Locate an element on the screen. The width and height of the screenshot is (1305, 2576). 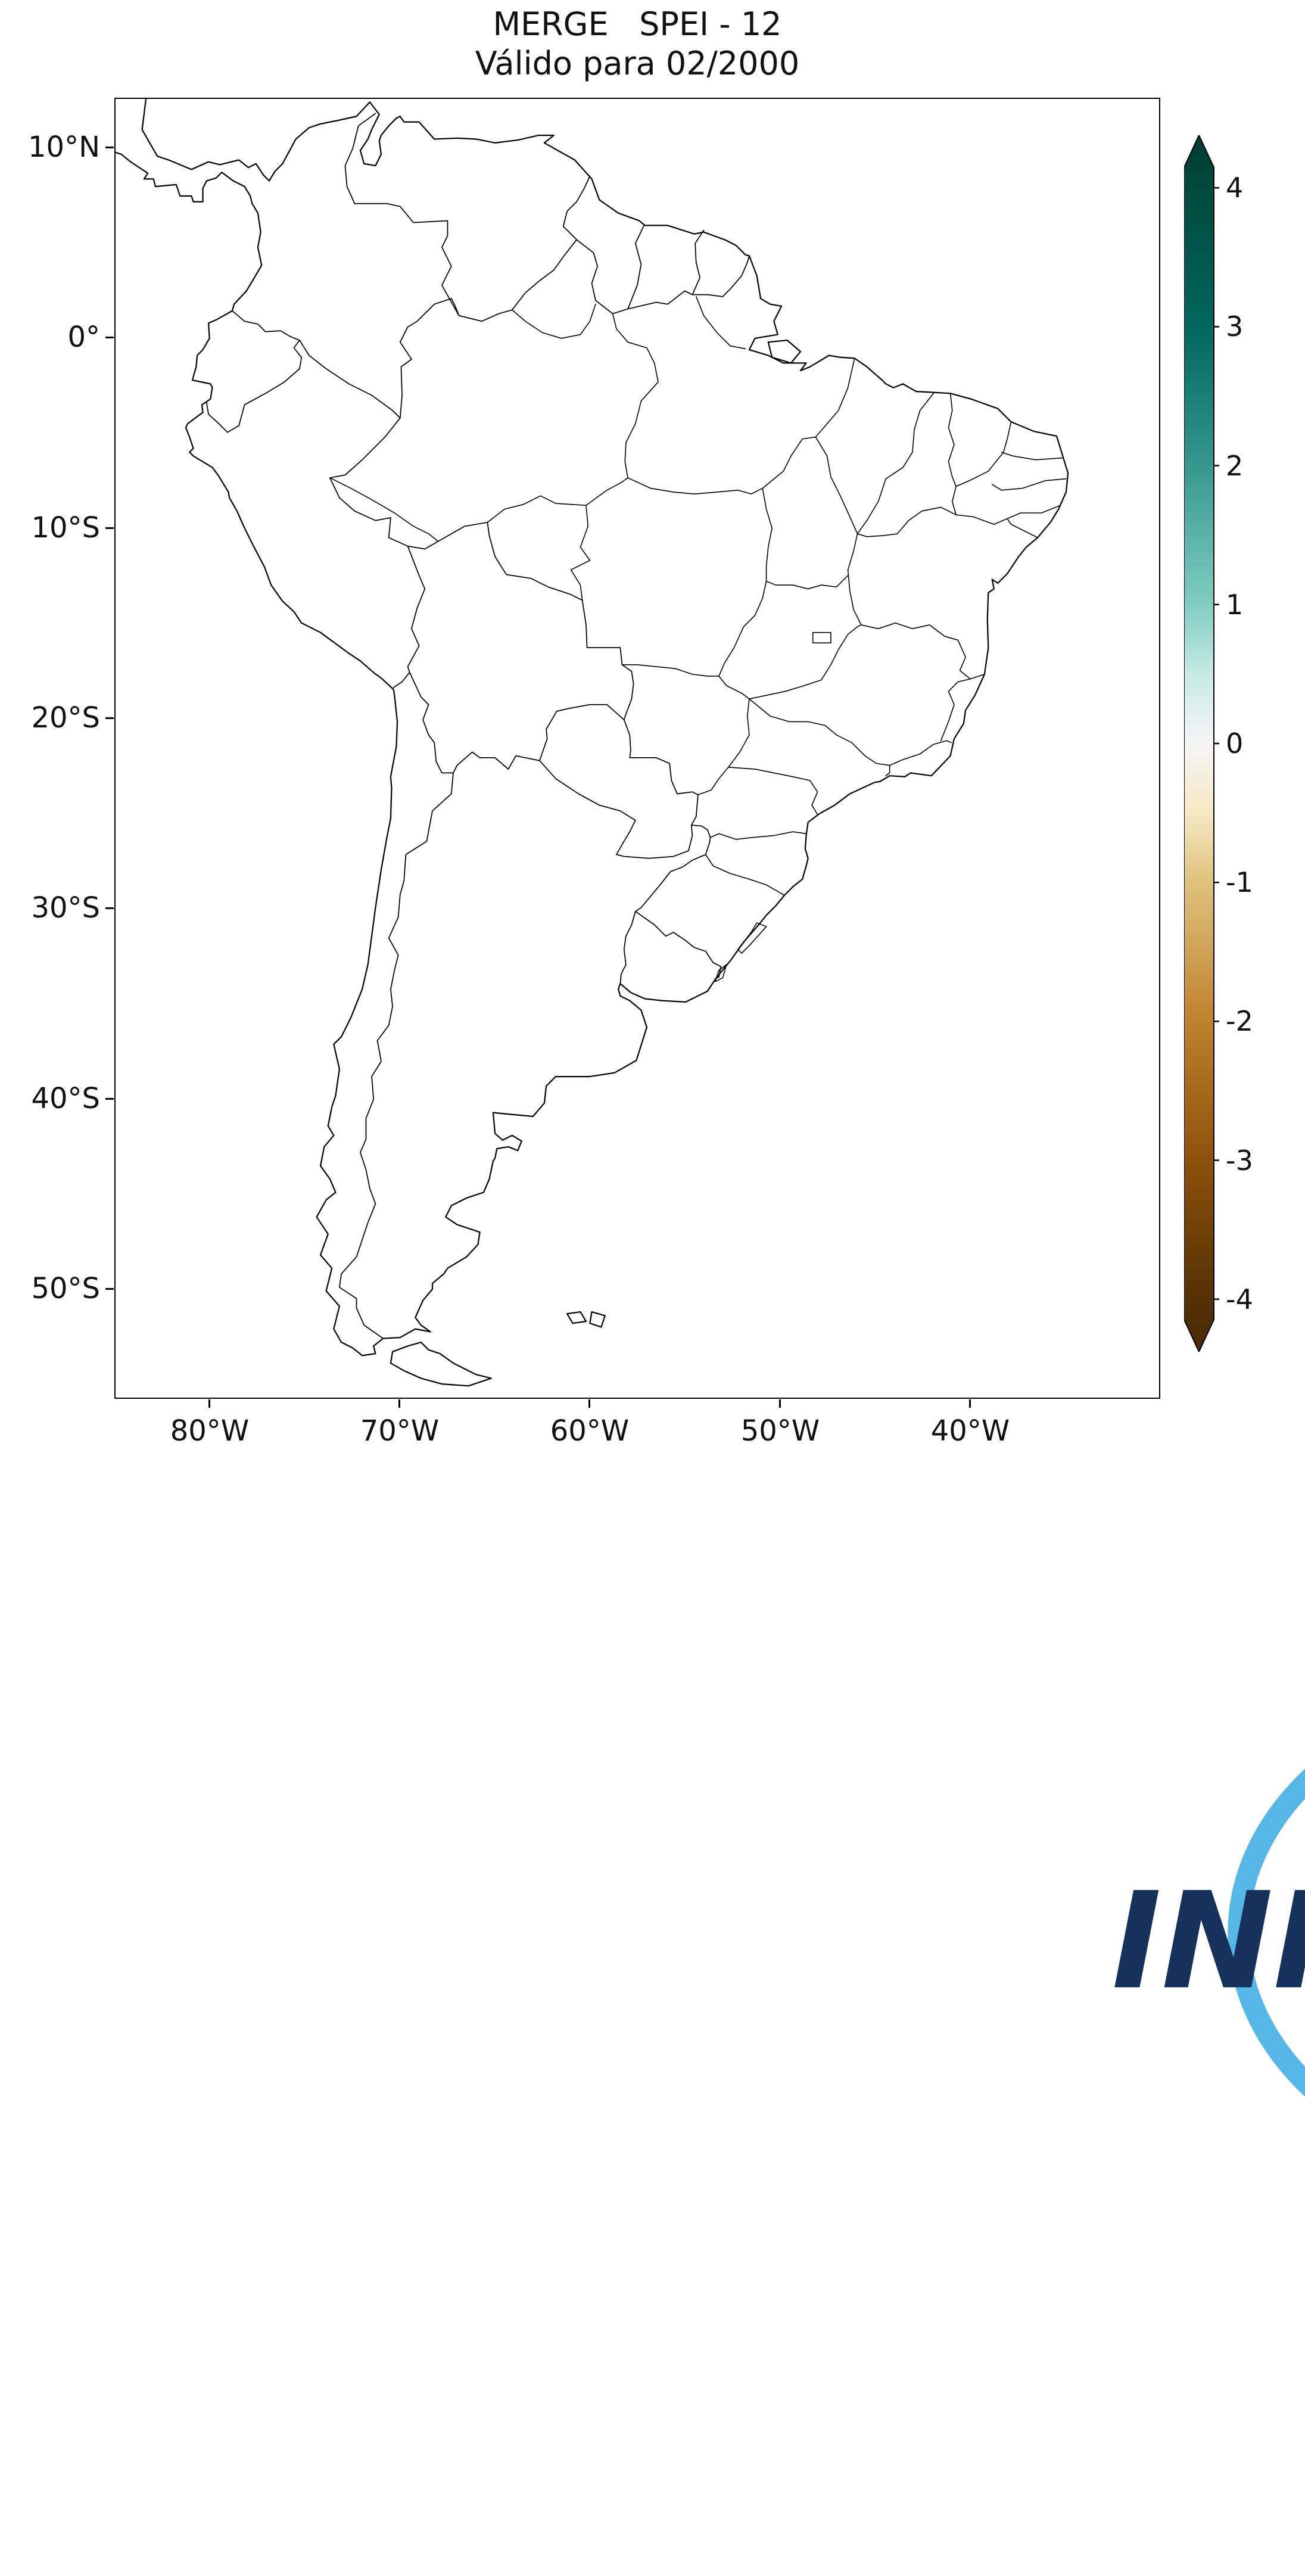
colorbar-tick-label: -1 is located at coordinates (1240, 882).